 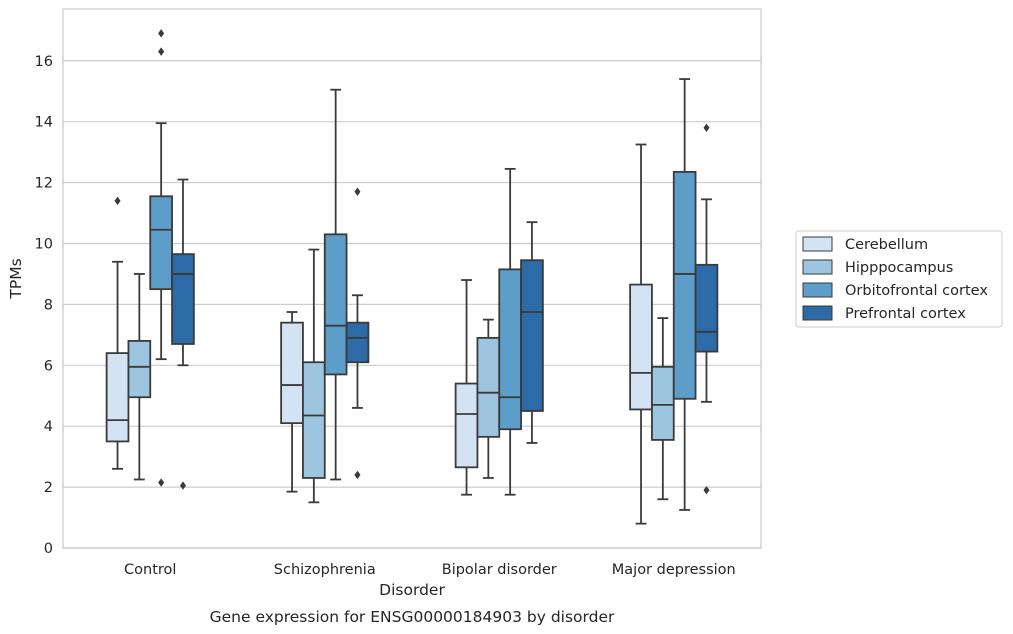 What do you see at coordinates (48, 305) in the screenshot?
I see `y-tick-label: 8` at bounding box center [48, 305].